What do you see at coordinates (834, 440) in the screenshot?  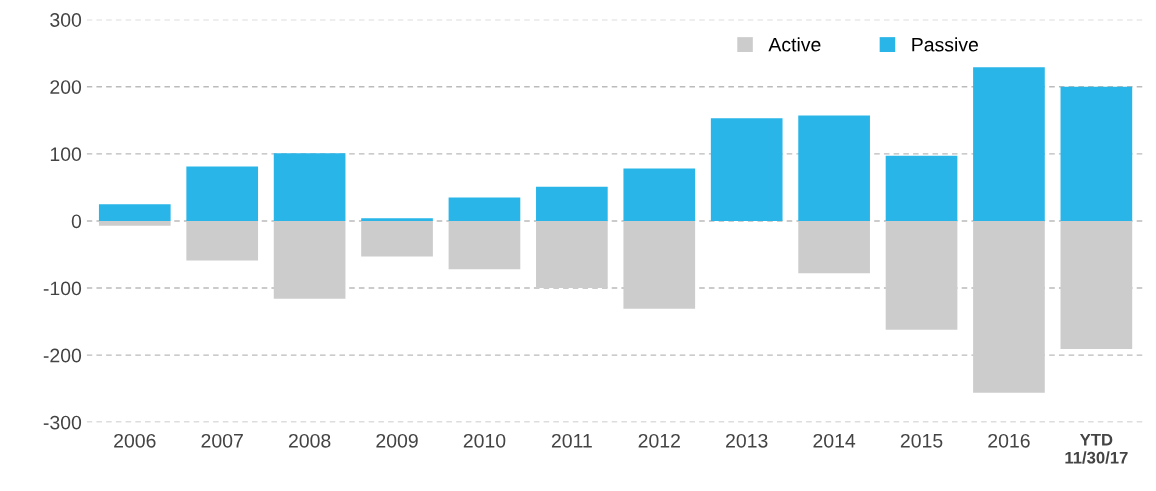 I see `x-tick-label: 2014` at bounding box center [834, 440].